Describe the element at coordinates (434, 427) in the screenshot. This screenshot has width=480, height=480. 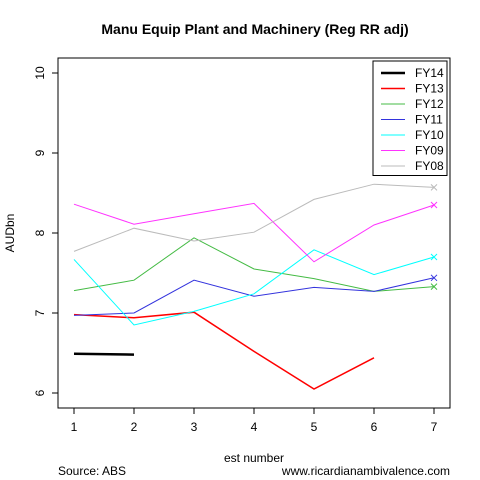
I see `x-tick-label-7: 7` at that location.